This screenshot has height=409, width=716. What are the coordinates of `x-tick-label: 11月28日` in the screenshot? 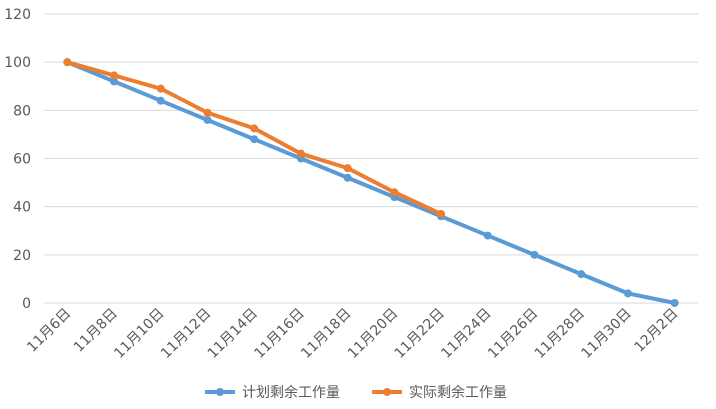 It's located at (560, 334).